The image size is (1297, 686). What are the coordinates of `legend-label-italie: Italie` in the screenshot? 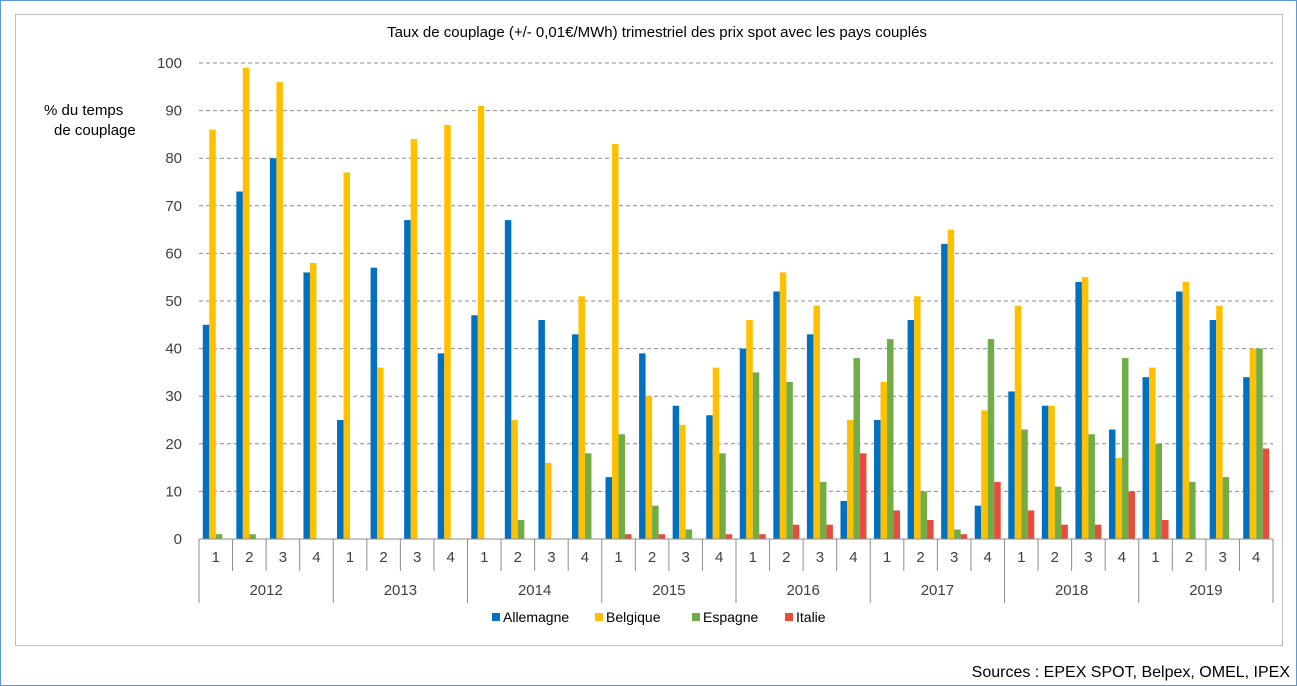 It's located at (811, 617).